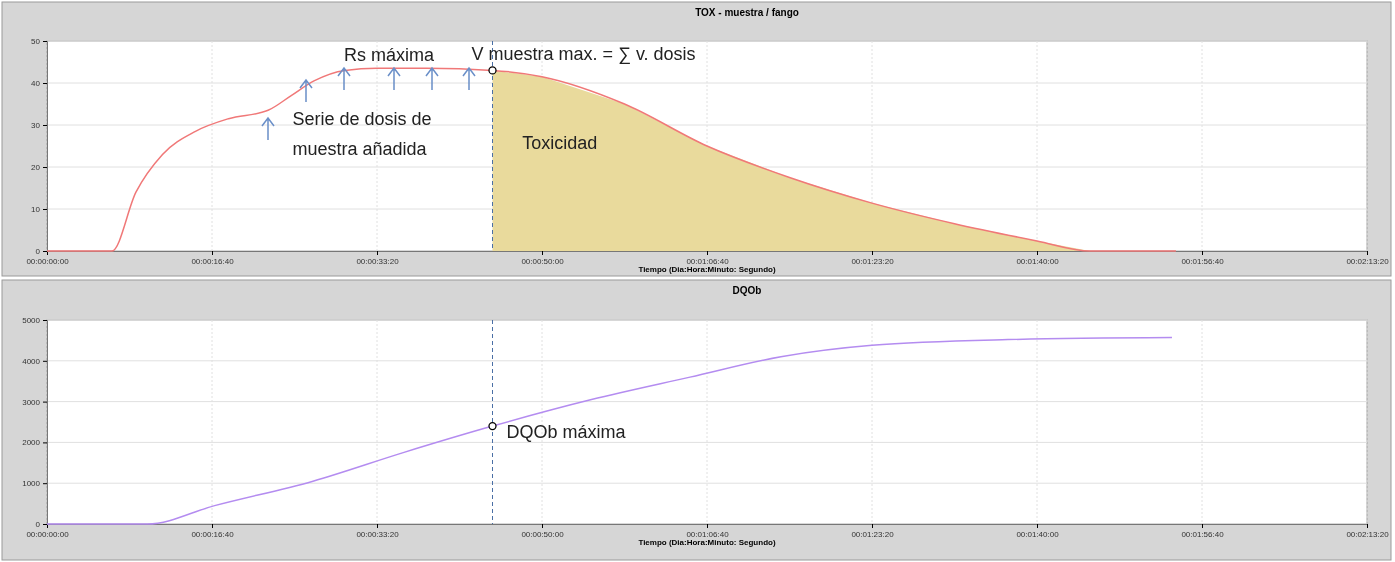  What do you see at coordinates (389, 54) in the screenshot?
I see `annotation: Rs máxima` at bounding box center [389, 54].